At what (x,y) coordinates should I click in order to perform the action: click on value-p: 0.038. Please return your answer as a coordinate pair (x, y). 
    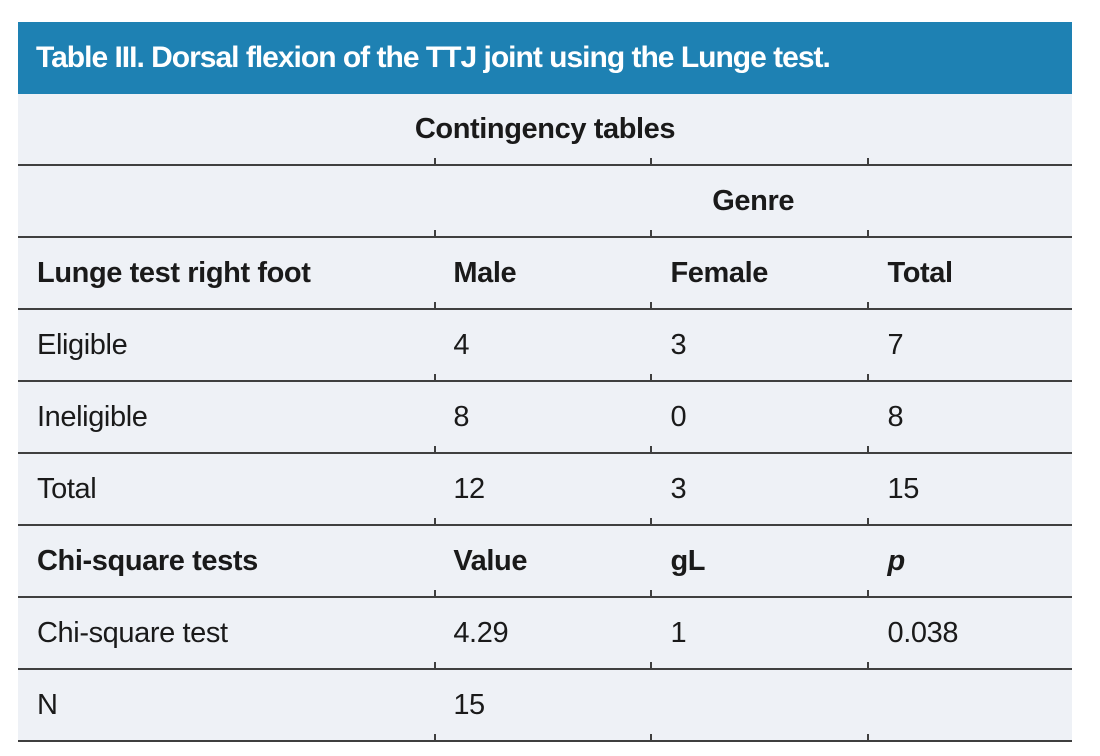
    Looking at the image, I should click on (923, 632).